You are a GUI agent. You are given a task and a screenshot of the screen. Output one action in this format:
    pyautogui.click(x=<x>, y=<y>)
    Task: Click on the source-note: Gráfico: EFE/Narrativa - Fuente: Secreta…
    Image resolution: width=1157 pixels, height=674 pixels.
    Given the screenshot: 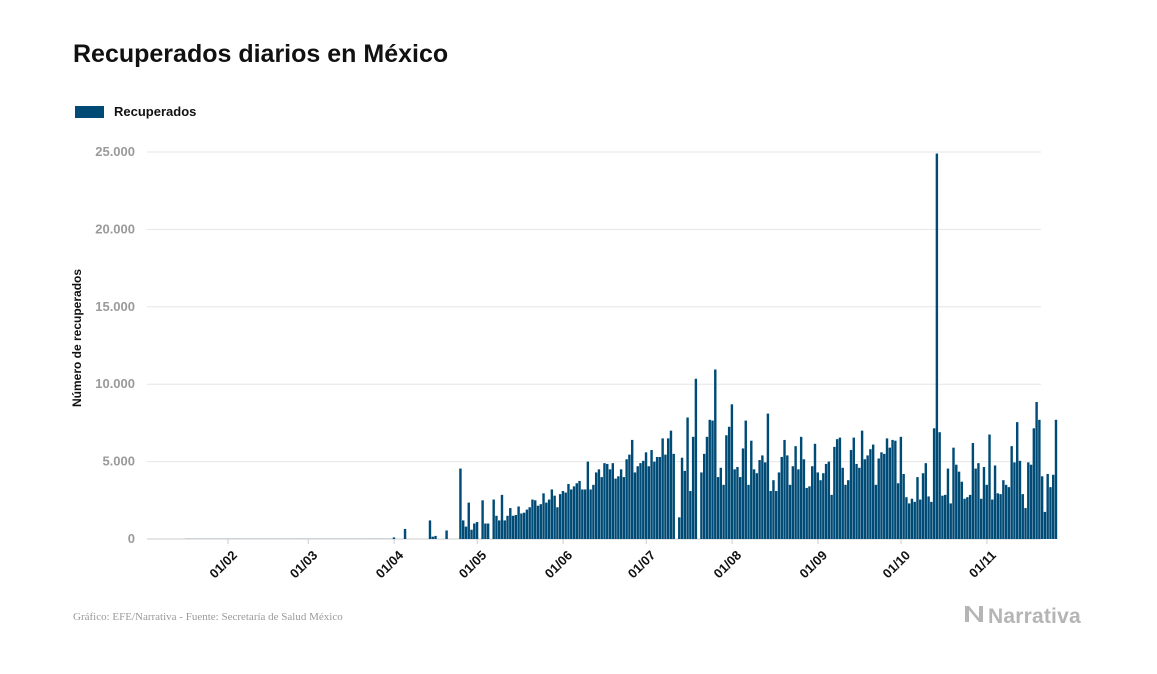 What is the action you would take?
    pyautogui.click(x=208, y=617)
    